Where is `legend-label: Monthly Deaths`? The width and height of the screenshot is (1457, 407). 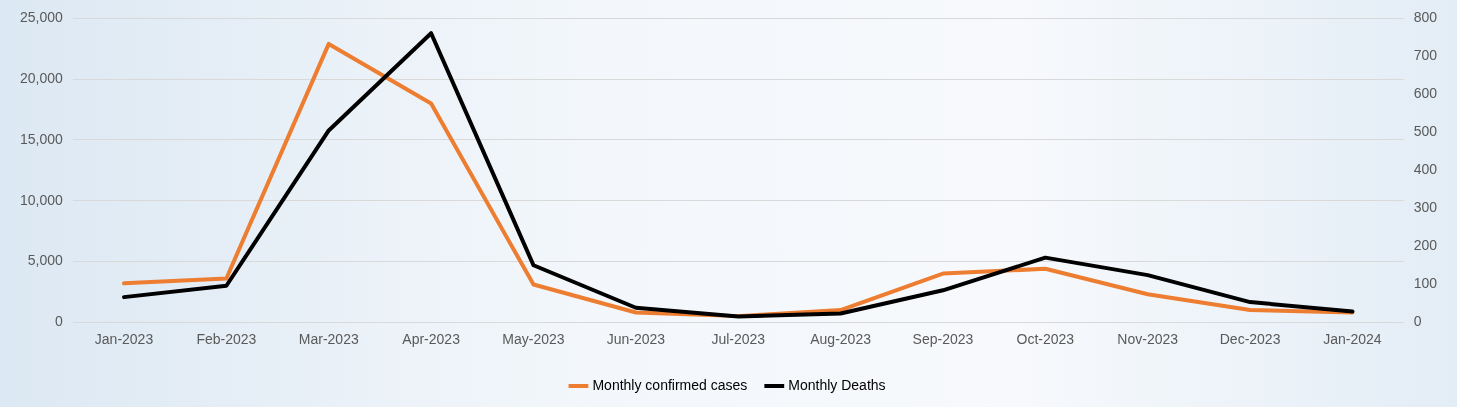
legend-label: Monthly Deaths is located at coordinates (837, 384).